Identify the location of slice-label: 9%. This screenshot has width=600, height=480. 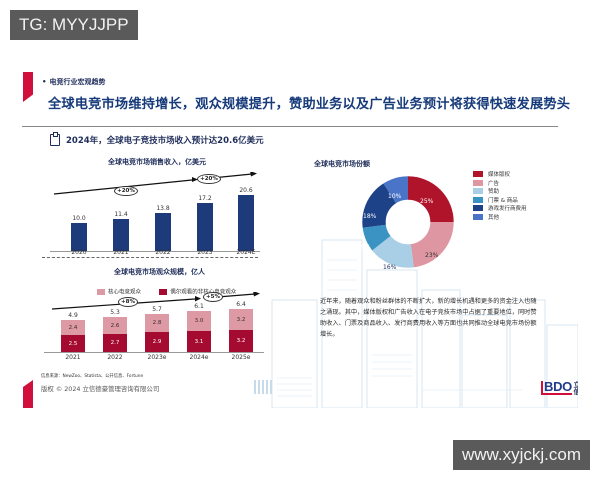
(366, 247).